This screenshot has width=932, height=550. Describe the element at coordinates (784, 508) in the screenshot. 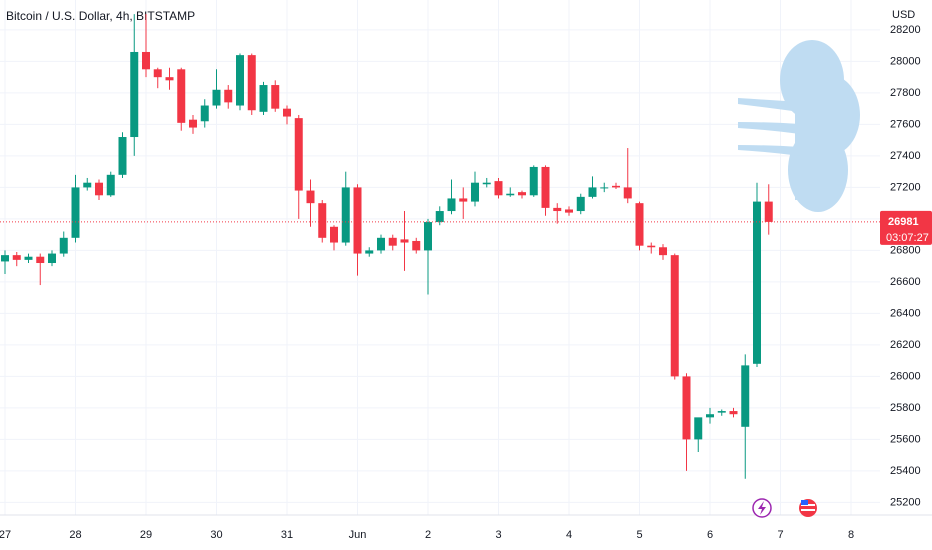

I see `event-icons` at that location.